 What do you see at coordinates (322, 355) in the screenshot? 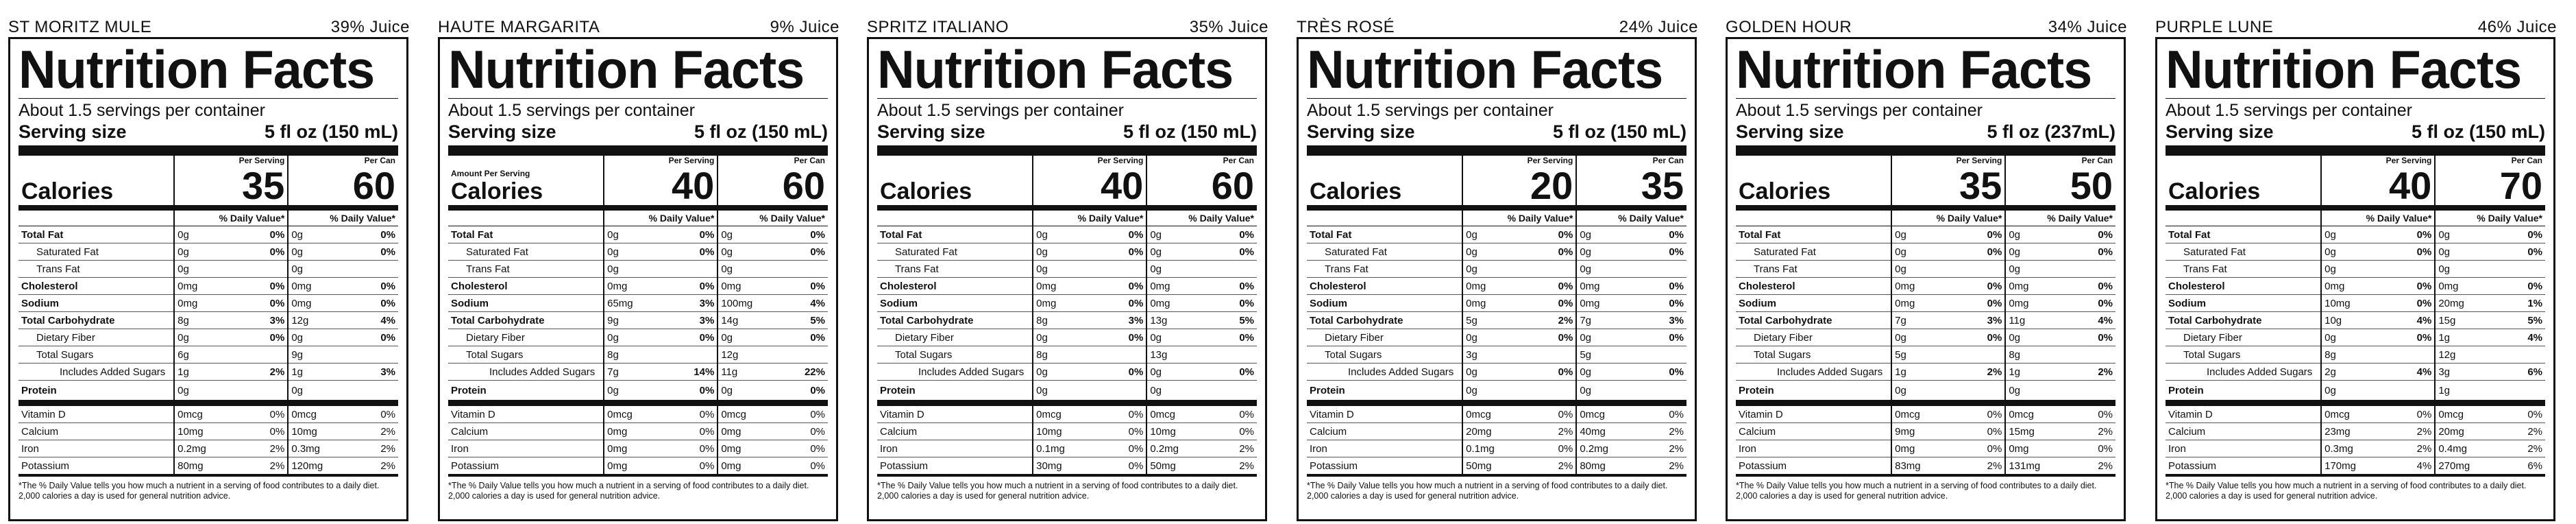
I see `can-amount: 9g` at bounding box center [322, 355].